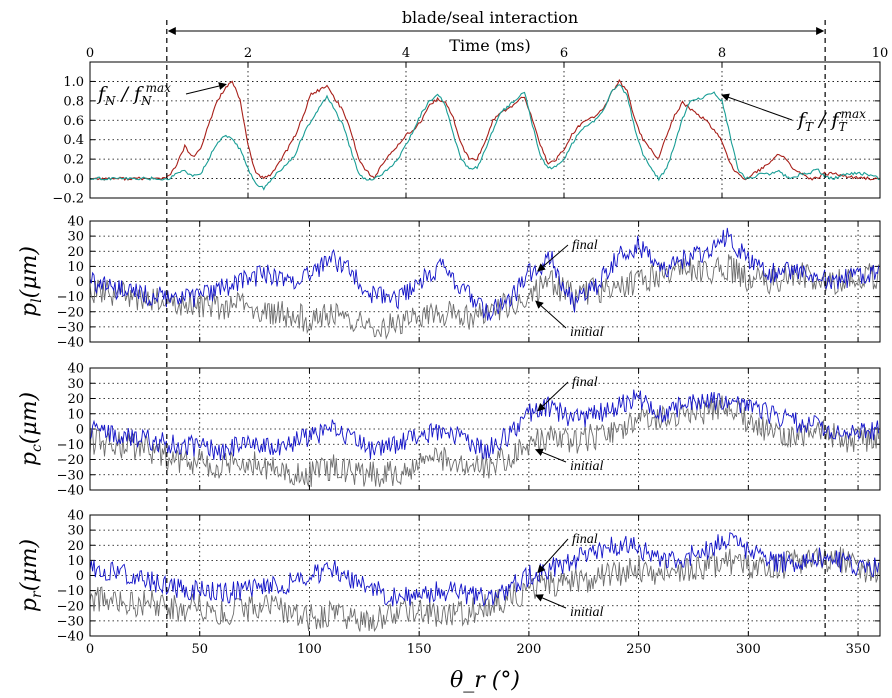  Describe the element at coordinates (73, 121) in the screenshot. I see `y-tick-label: 0.6` at that location.